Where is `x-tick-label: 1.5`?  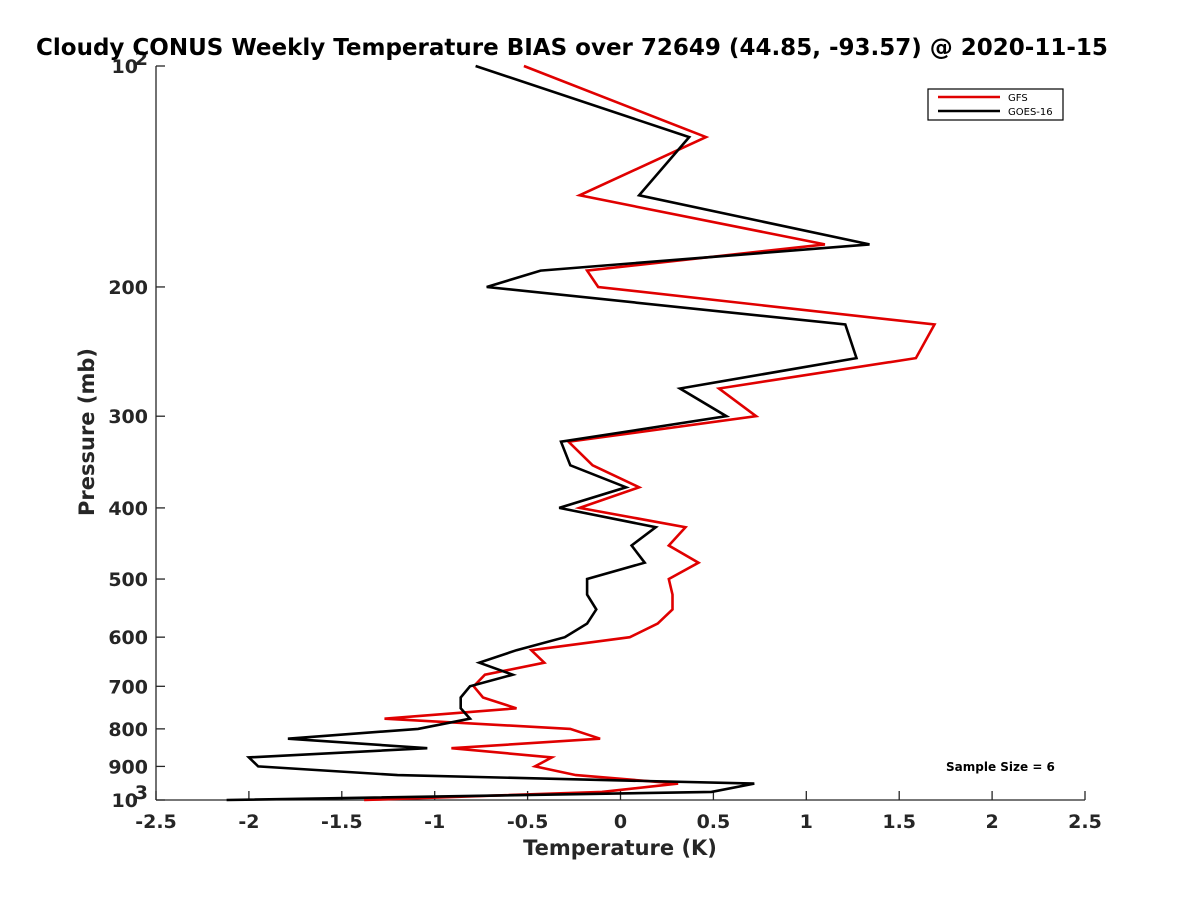
x-tick-label: 1.5 is located at coordinates (899, 822).